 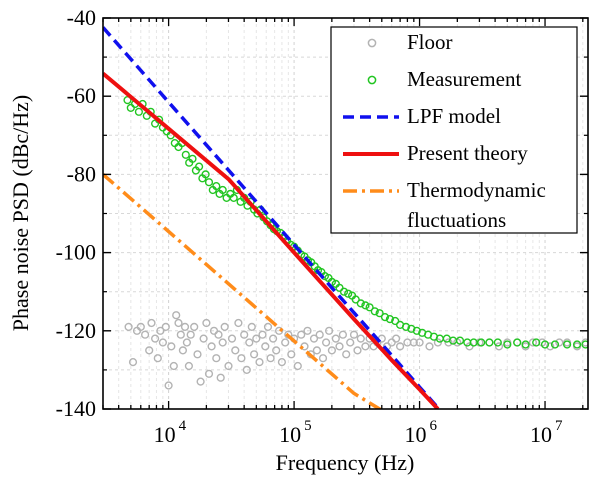 I want to click on legend-item-lpf-model: LPF model, so click(x=422, y=116).